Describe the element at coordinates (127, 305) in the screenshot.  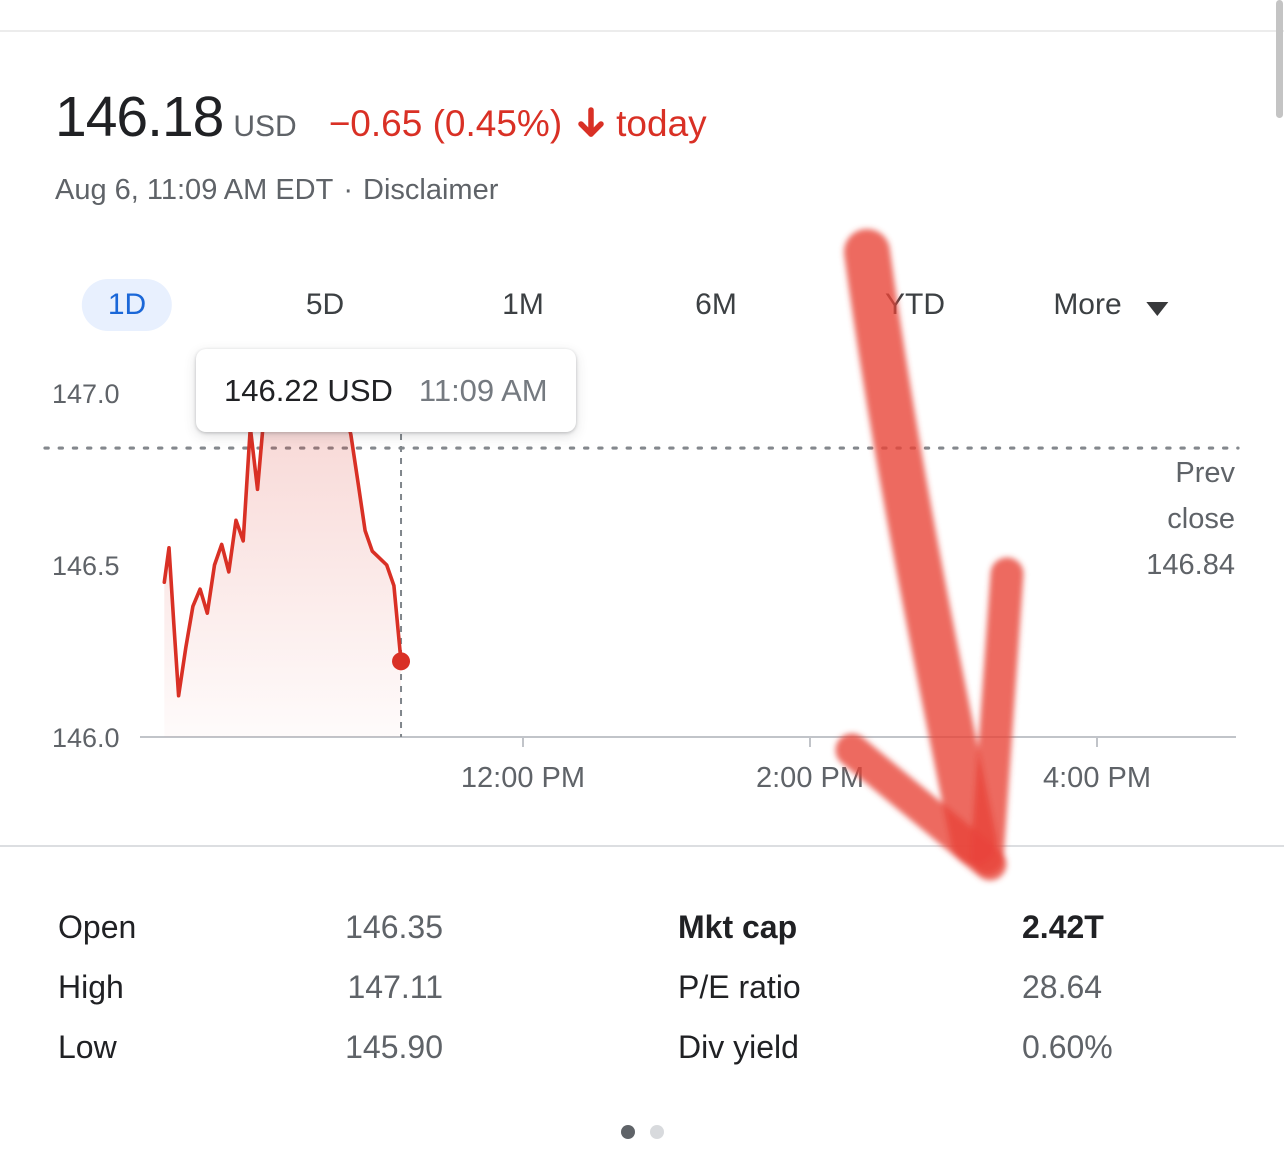
I see `tab-1d: 1D` at that location.